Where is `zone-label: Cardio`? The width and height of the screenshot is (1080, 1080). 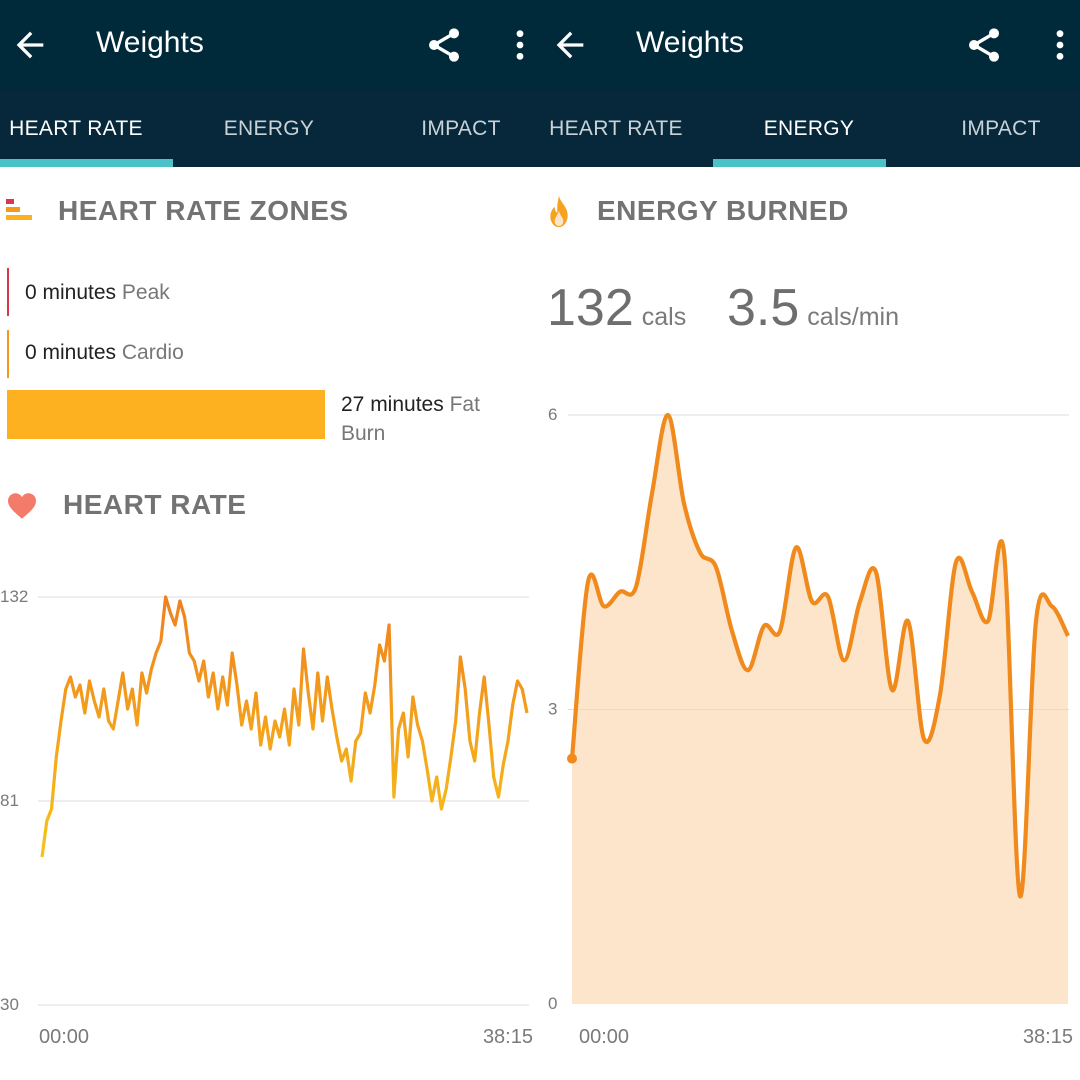 zone-label: Cardio is located at coordinates (152, 352).